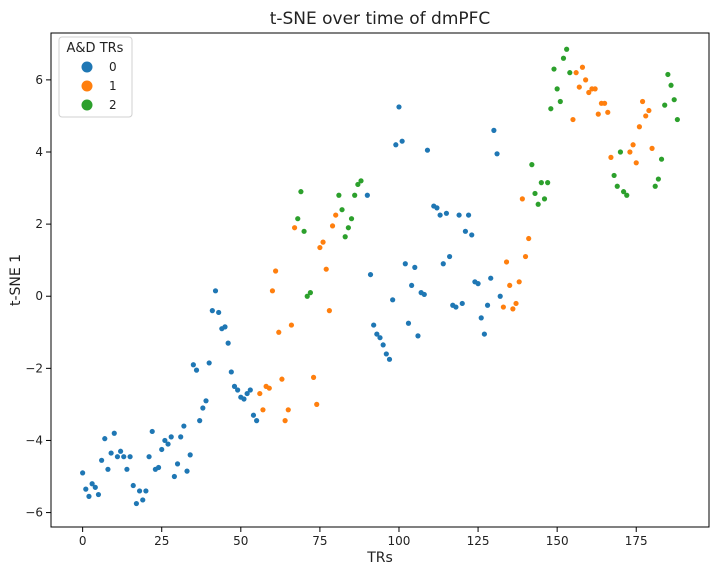 This screenshot has width=720, height=576. Describe the element at coordinates (95, 48) in the screenshot. I see `legend-title: A&D TRs` at that location.